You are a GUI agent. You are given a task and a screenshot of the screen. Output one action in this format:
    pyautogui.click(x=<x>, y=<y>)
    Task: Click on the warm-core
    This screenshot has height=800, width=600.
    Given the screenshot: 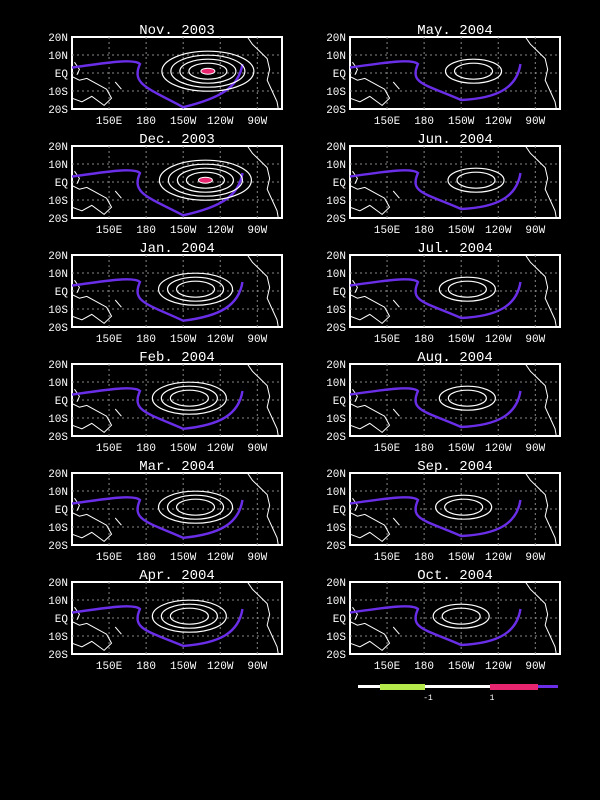 What is the action you would take?
    pyautogui.click(x=208, y=71)
    